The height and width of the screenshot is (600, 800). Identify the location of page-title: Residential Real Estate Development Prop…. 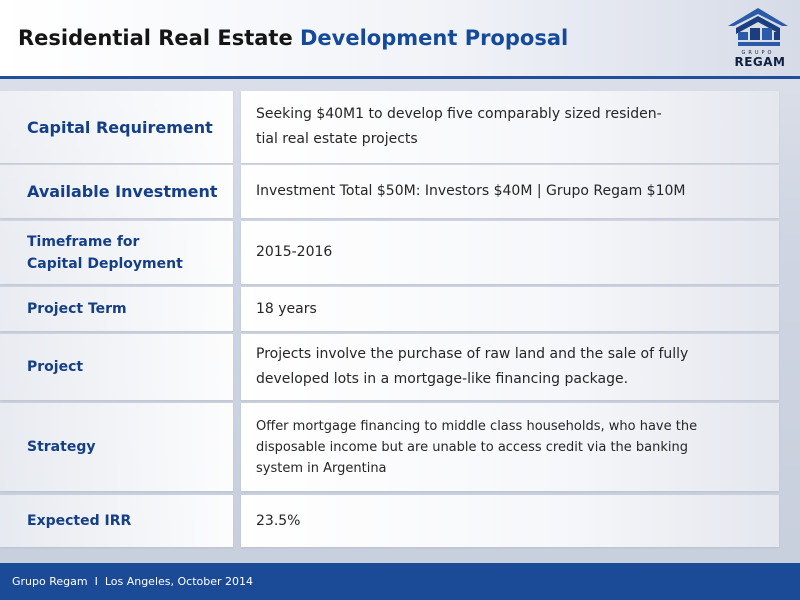
(293, 38).